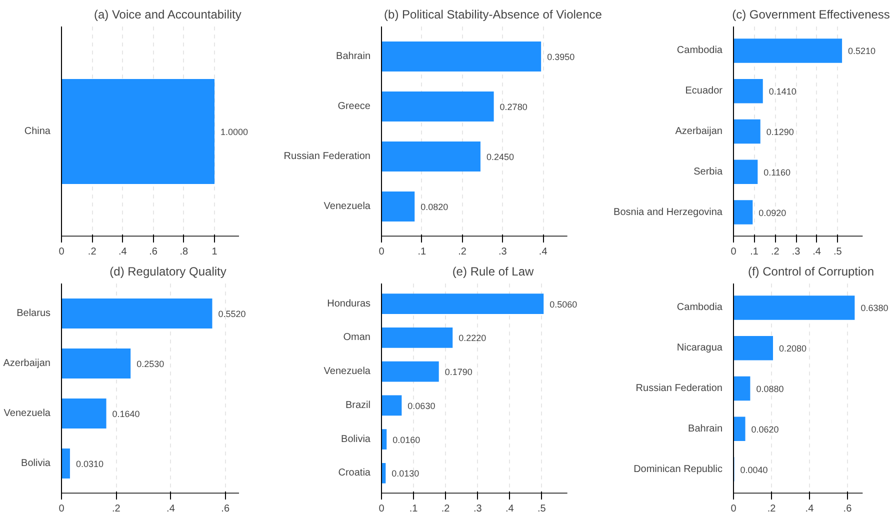 The image size is (896, 515). I want to click on data-label: 0.2530, so click(150, 364).